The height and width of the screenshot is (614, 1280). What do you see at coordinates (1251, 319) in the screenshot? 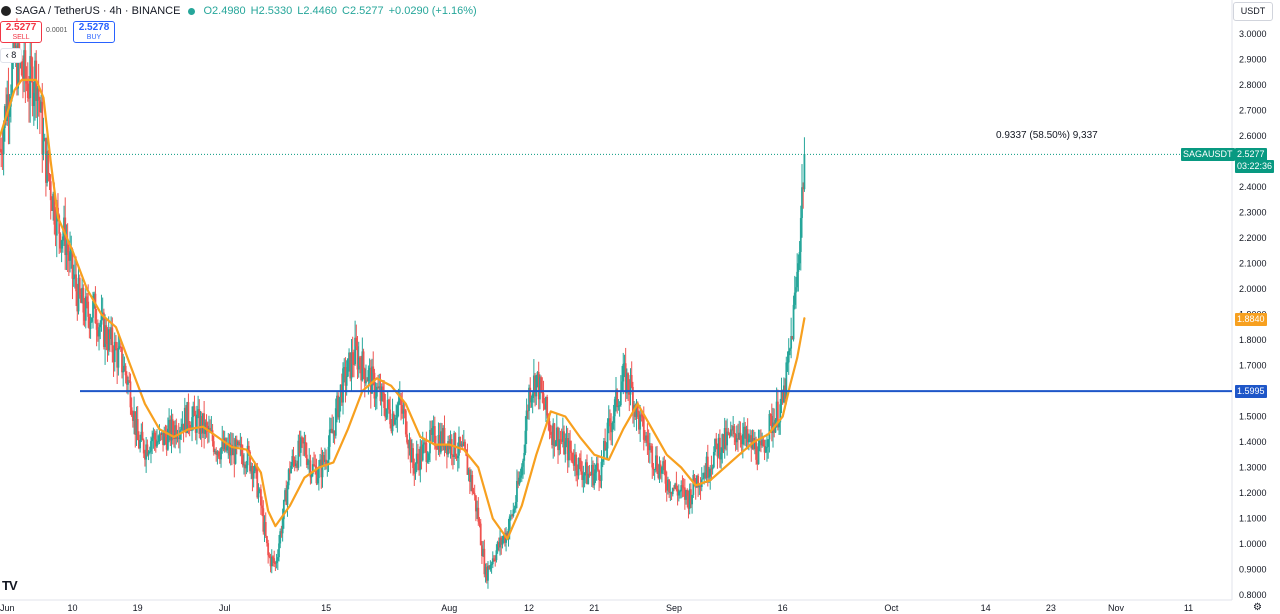
I see `ma-price-tag: 1.8840` at bounding box center [1251, 319].